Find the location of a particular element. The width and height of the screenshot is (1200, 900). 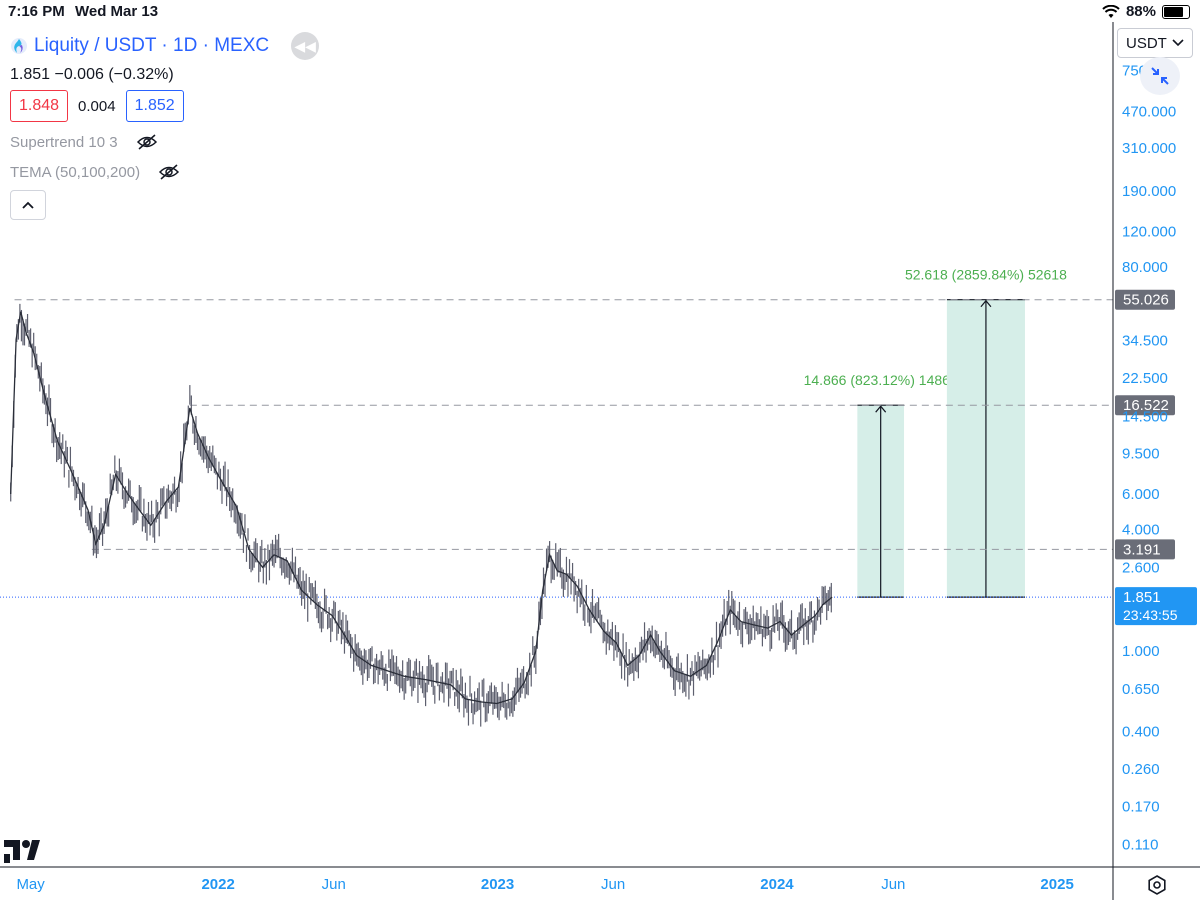

price-tick-label: 6.000 is located at coordinates (1141, 494).